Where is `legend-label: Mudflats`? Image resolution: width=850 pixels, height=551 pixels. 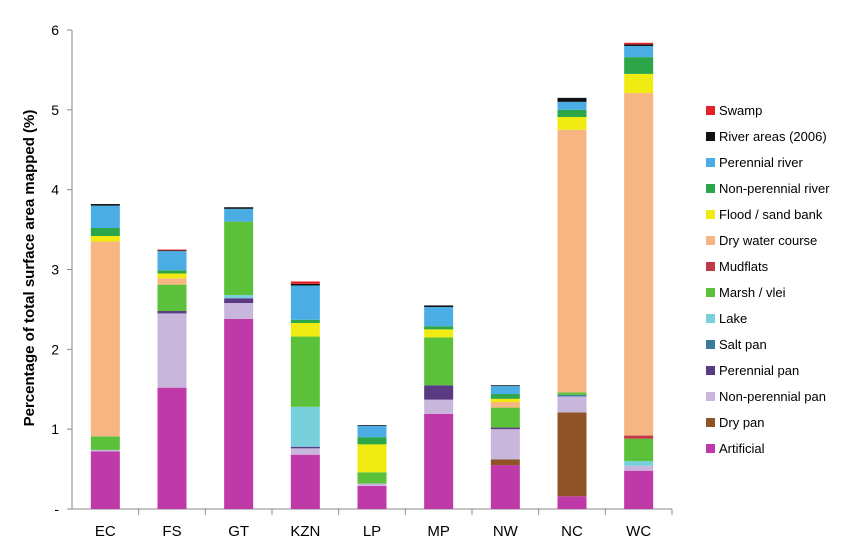 legend-label: Mudflats is located at coordinates (744, 266).